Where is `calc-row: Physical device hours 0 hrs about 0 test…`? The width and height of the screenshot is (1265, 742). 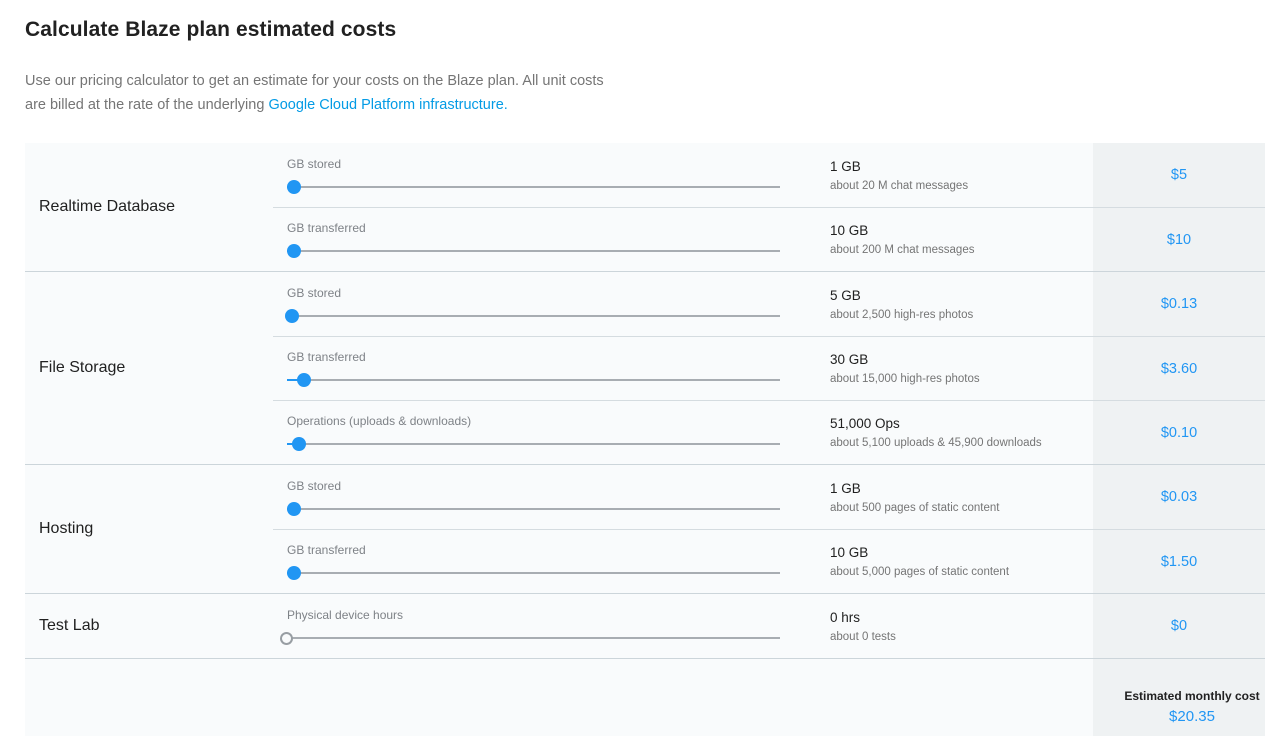
calc-row: Physical device hours 0 hrs about 0 test… is located at coordinates (769, 626).